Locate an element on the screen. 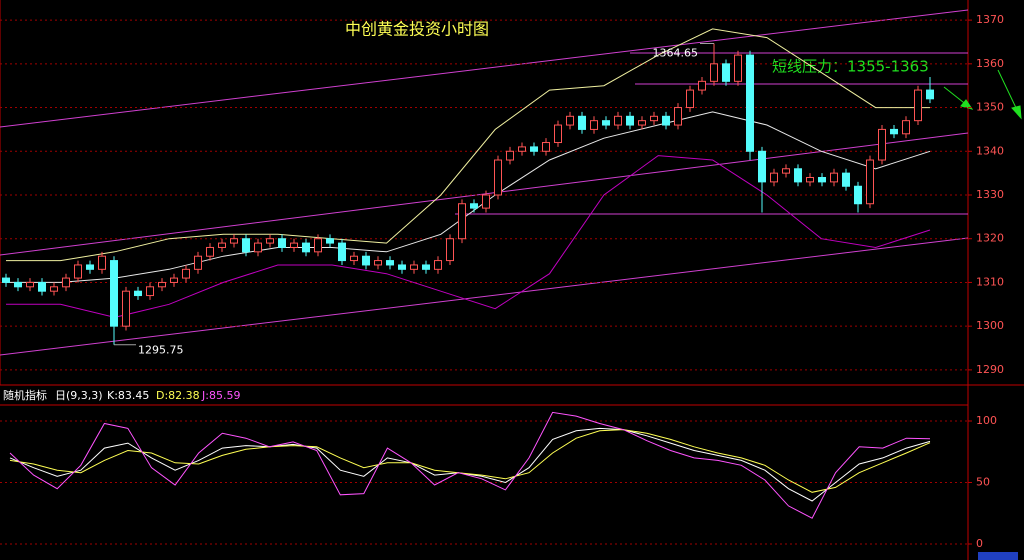 The height and width of the screenshot is (560, 1024). y-tick-label: 0 is located at coordinates (979, 543).